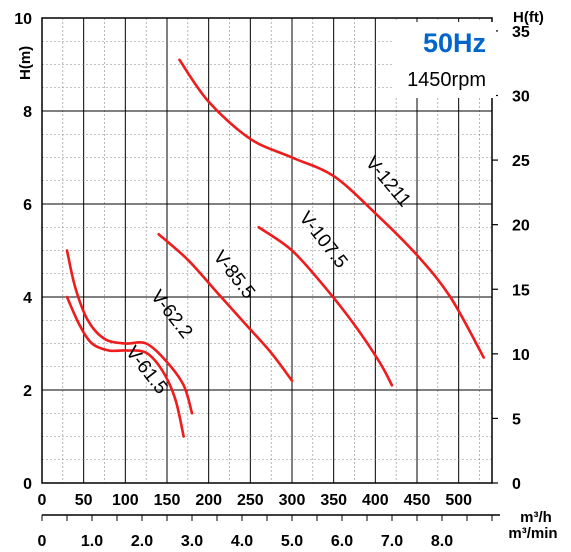  Describe the element at coordinates (42, 541) in the screenshot. I see `x-m3min-tick-label: 0` at that location.